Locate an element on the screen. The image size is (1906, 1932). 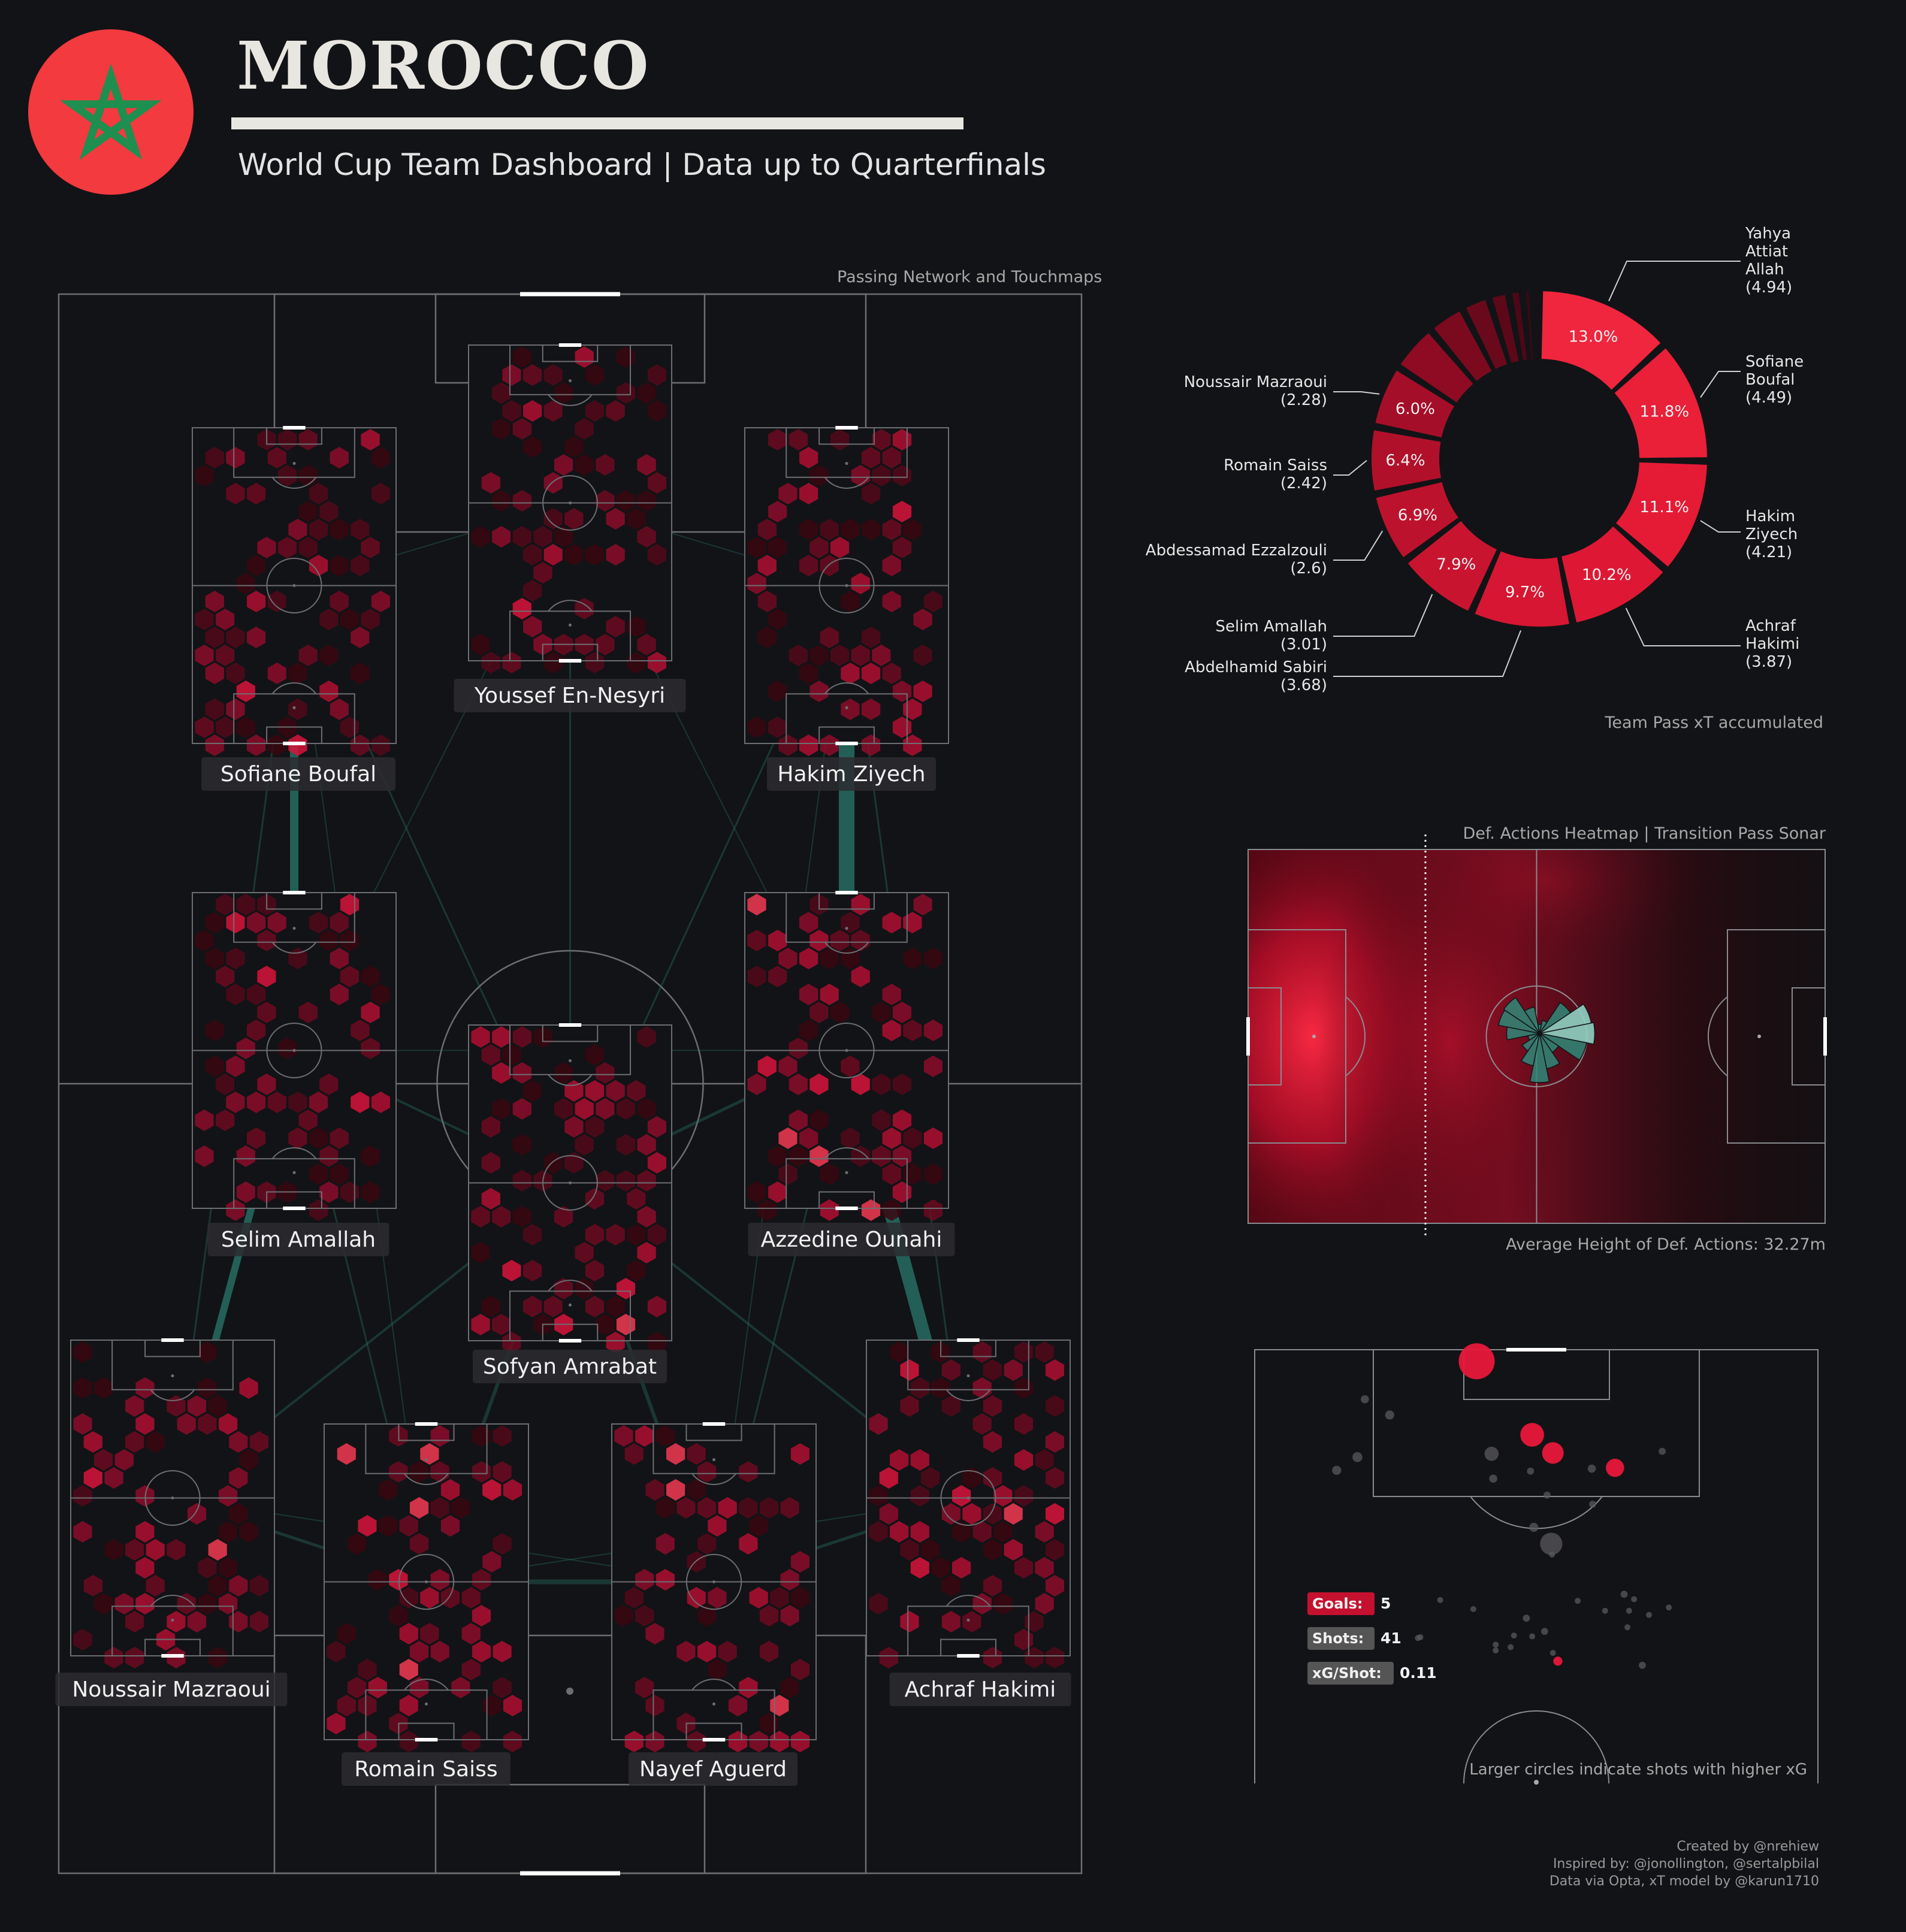
stat-value: 41 is located at coordinates (1391, 1638).